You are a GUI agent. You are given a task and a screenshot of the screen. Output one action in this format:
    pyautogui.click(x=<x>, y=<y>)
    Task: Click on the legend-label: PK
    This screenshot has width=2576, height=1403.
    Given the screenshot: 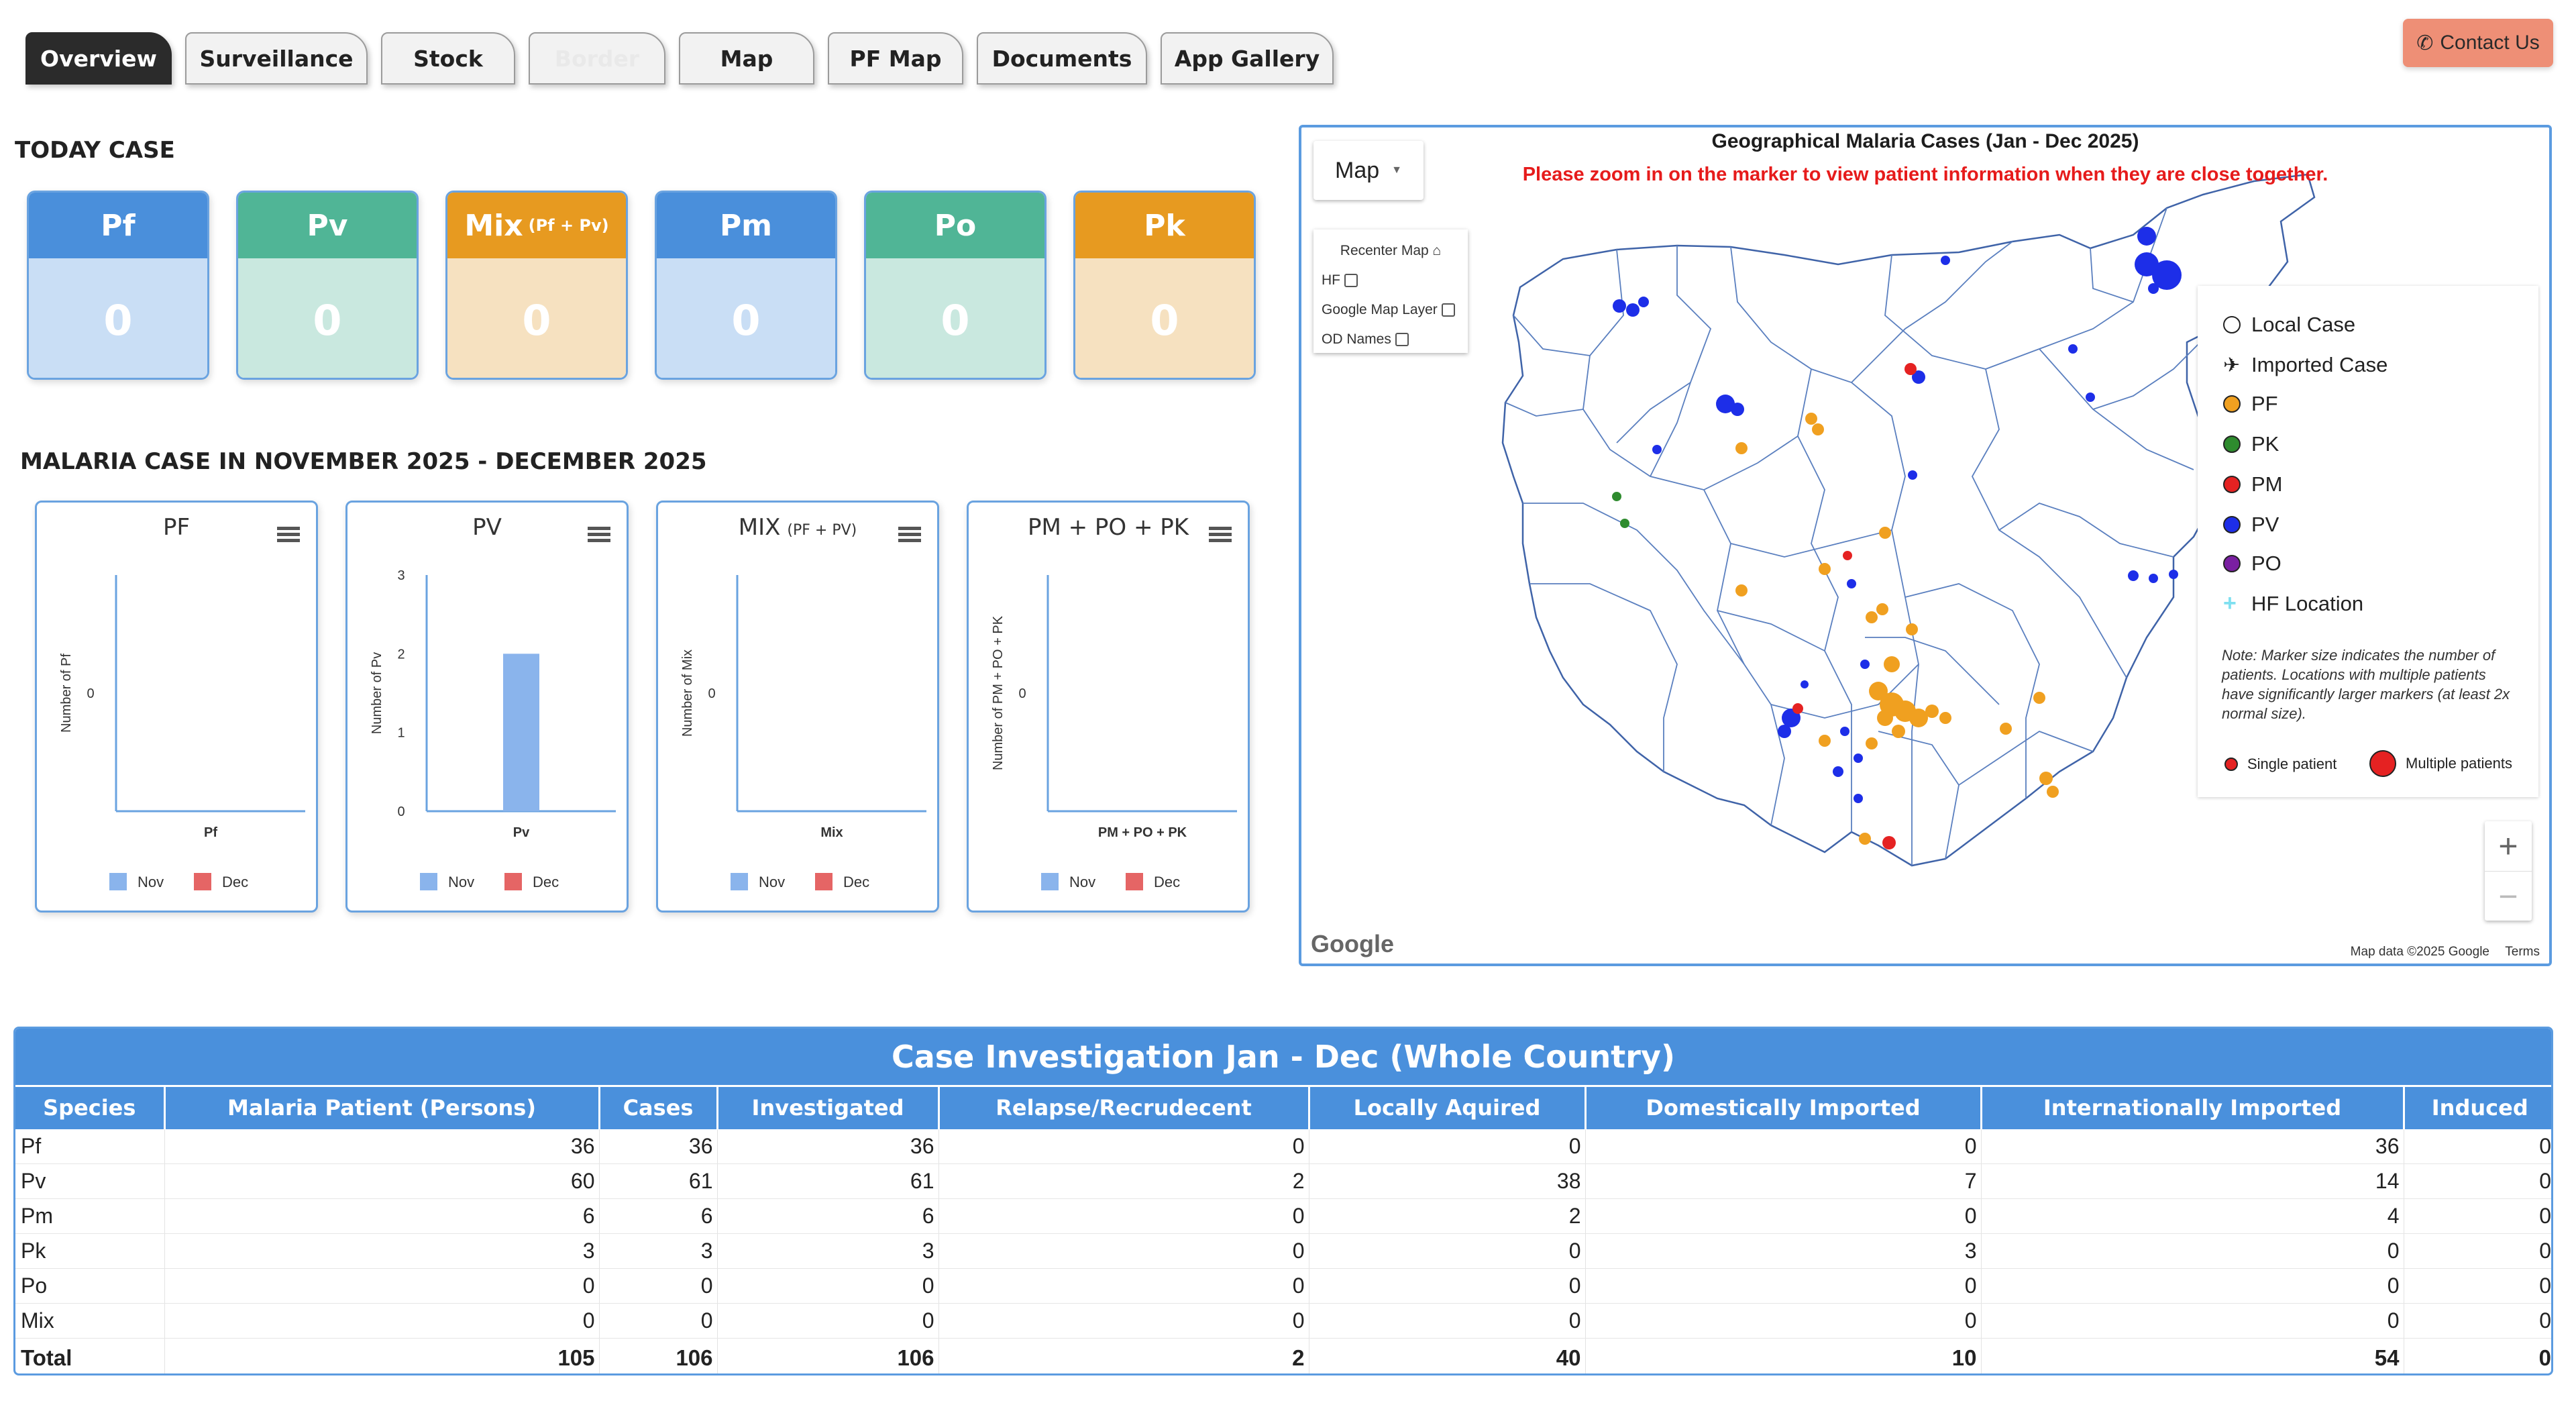 What is the action you would take?
    pyautogui.click(x=2265, y=444)
    